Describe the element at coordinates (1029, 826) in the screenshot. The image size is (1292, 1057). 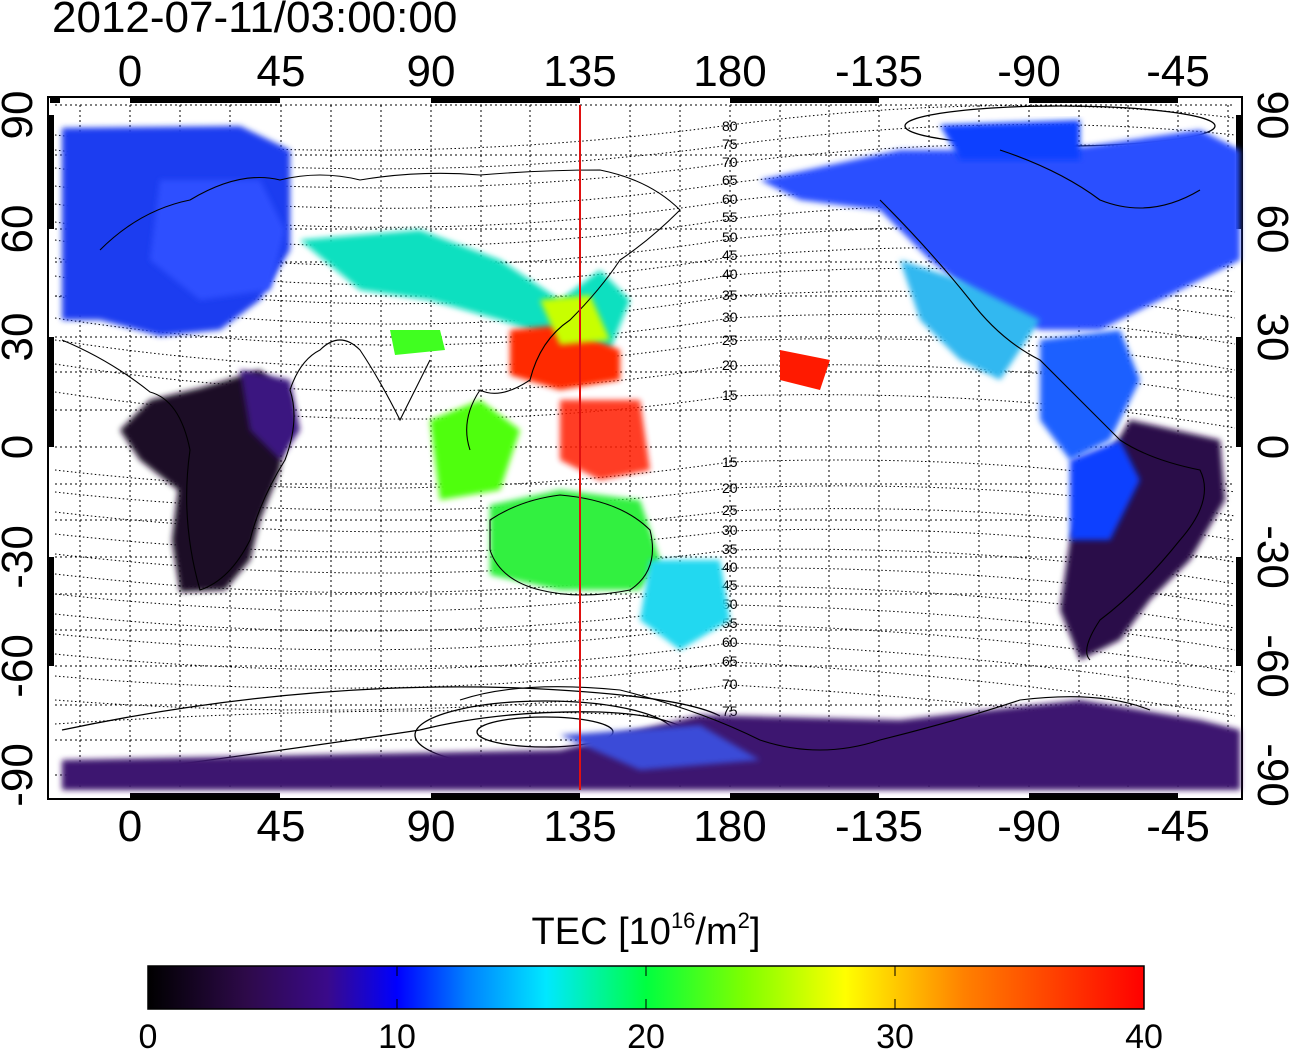
I see `bottom-lon-tick-m90: -90` at that location.